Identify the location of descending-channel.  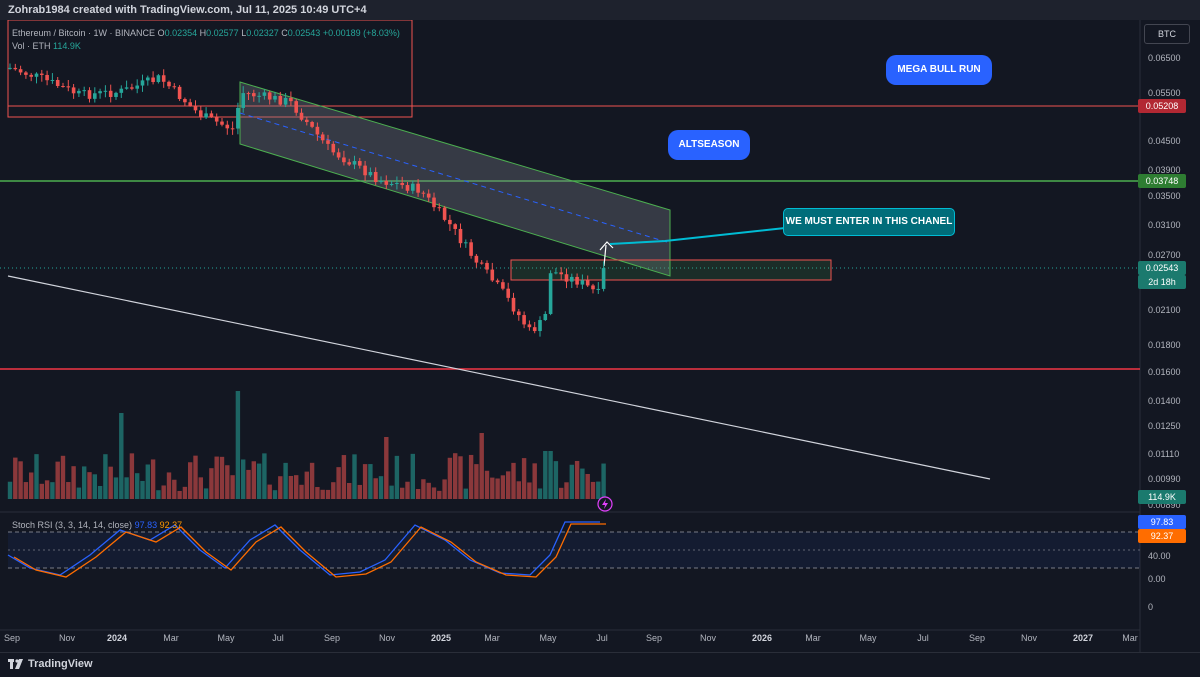
(455, 179).